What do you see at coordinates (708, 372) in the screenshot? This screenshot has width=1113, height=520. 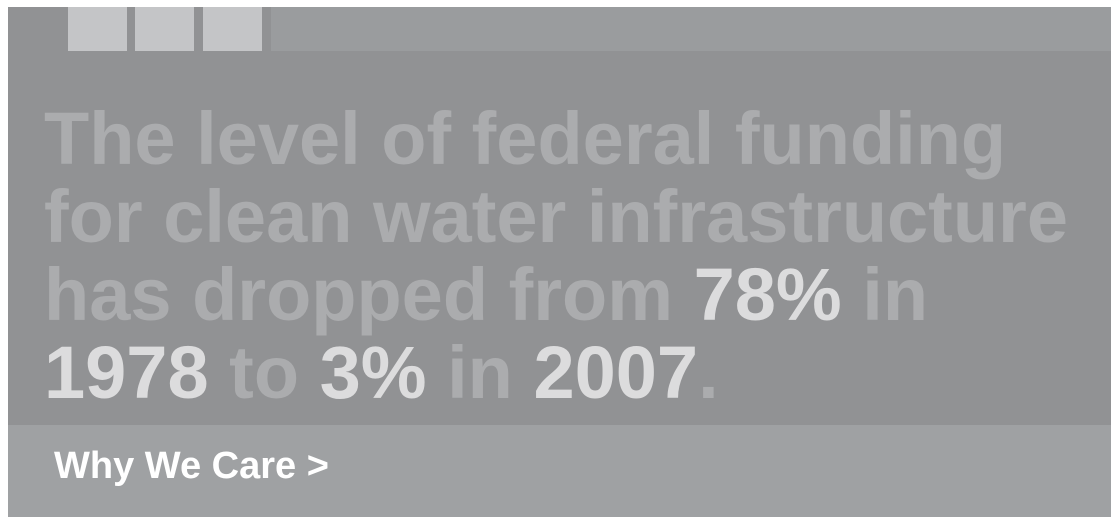 I see `headline-period: .` at bounding box center [708, 372].